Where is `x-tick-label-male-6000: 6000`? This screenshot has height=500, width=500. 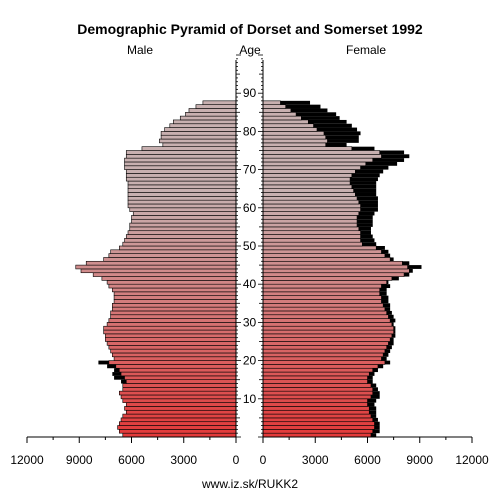
x-tick-label-male-6000: 6000 is located at coordinates (131, 460).